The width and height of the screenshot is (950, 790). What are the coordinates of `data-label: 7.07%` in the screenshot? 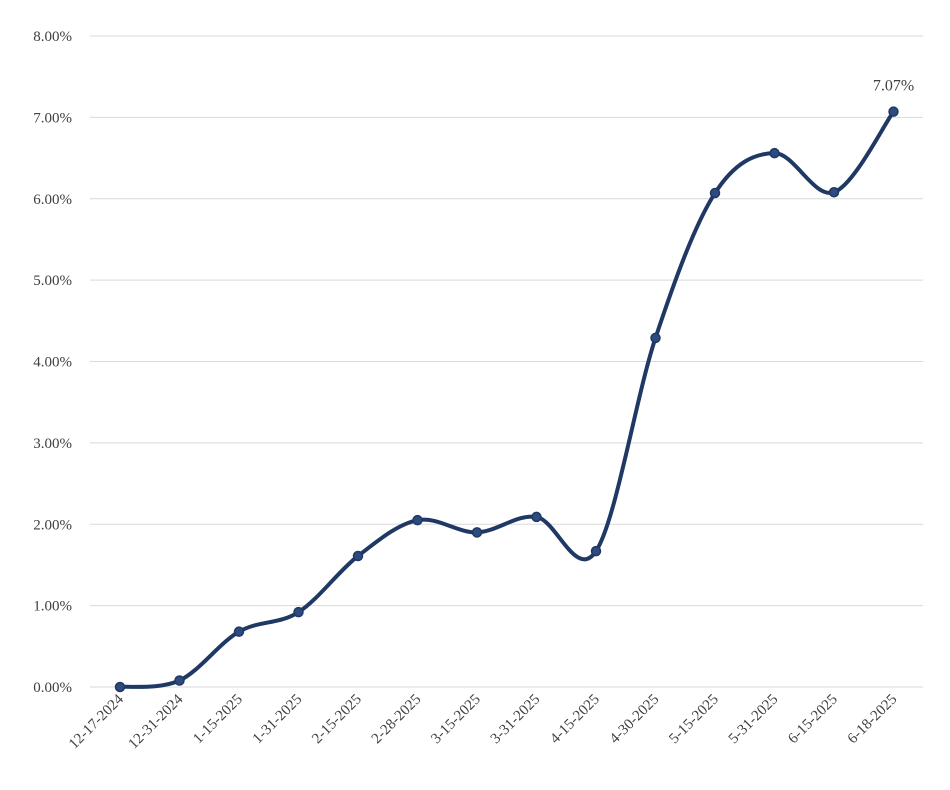 It's located at (893, 86).